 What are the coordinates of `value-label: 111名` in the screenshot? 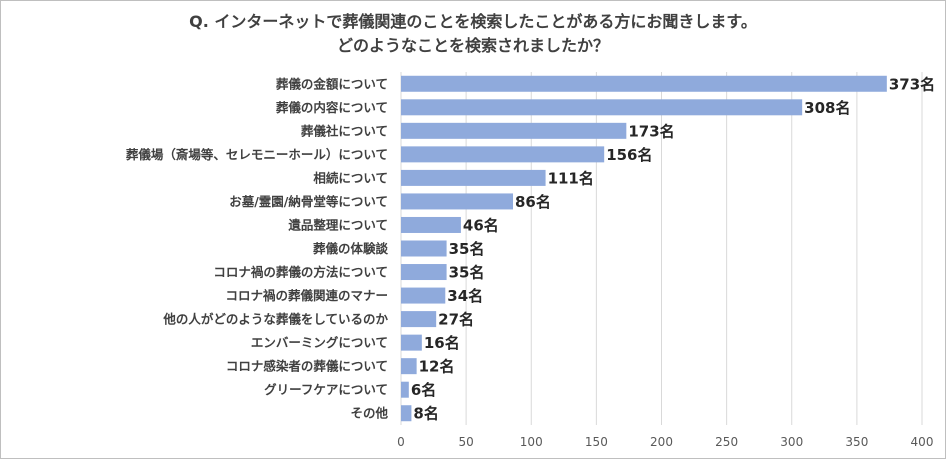 It's located at (571, 178).